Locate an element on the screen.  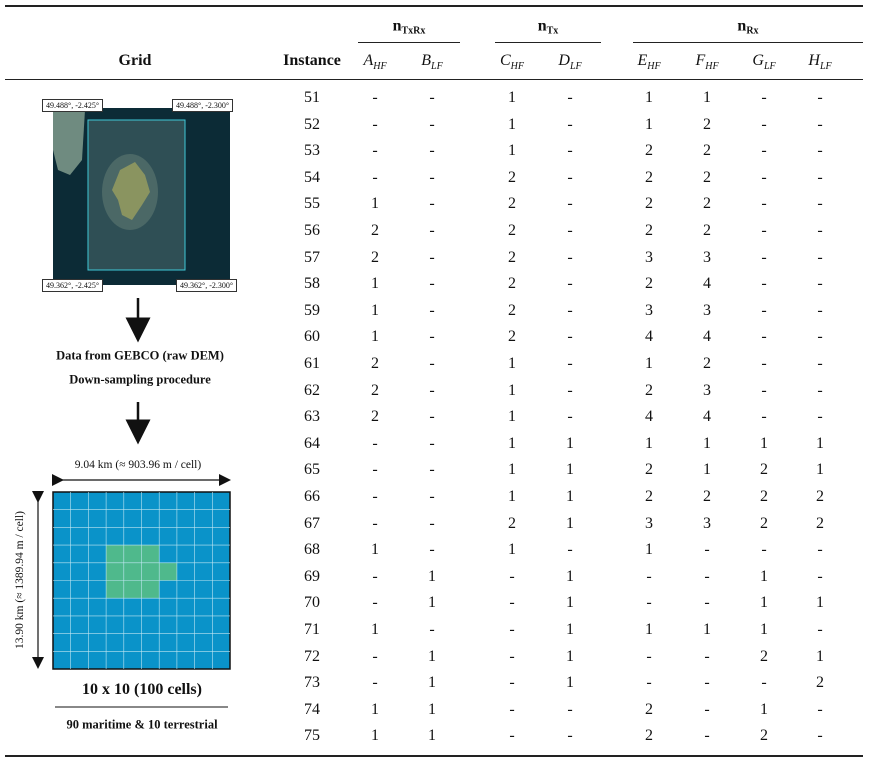
group-rule is located at coordinates (548, 42).